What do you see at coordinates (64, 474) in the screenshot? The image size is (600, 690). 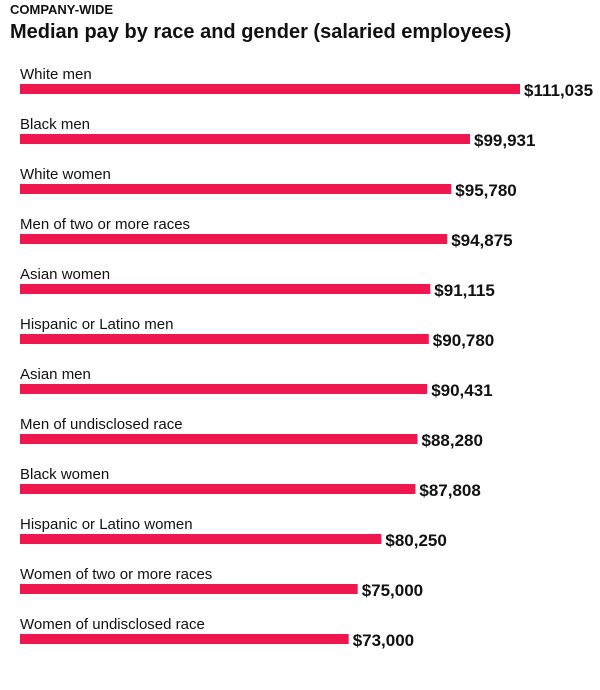 I see `category-label: Black women` at bounding box center [64, 474].